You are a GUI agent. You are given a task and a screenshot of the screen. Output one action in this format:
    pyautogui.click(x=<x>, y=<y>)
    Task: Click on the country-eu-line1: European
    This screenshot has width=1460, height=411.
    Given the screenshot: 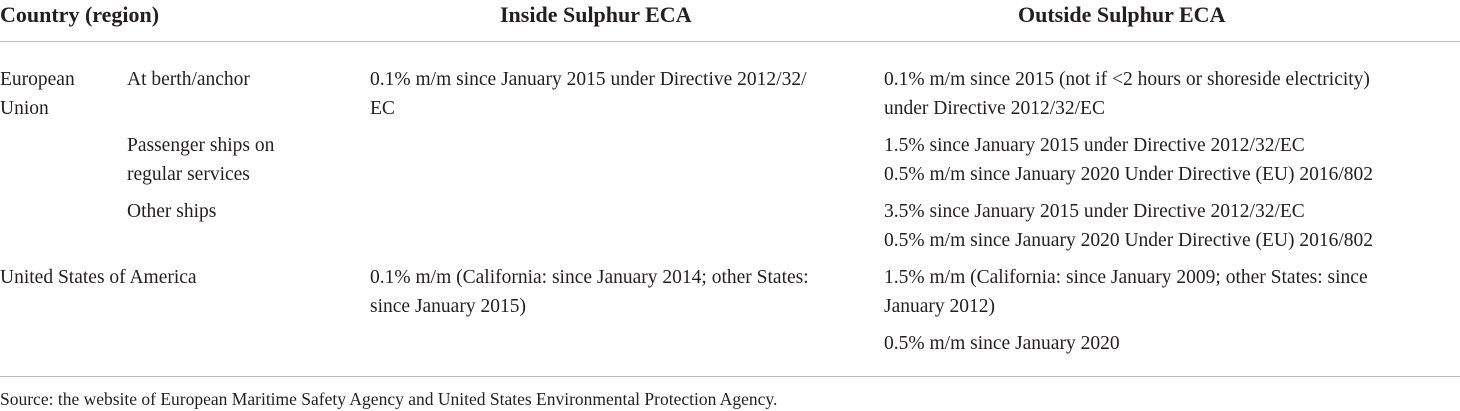 What is the action you would take?
    pyautogui.click(x=37, y=79)
    